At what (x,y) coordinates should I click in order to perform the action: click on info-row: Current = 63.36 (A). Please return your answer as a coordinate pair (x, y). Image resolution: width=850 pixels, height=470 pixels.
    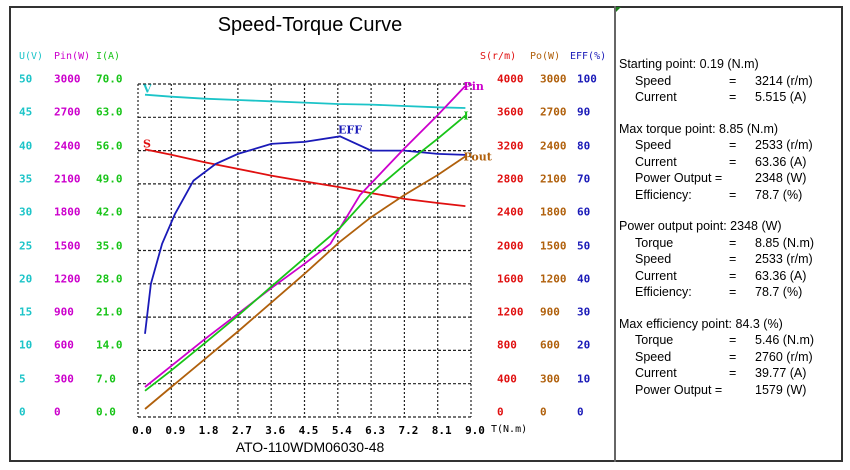
    Looking at the image, I should click on (729, 276).